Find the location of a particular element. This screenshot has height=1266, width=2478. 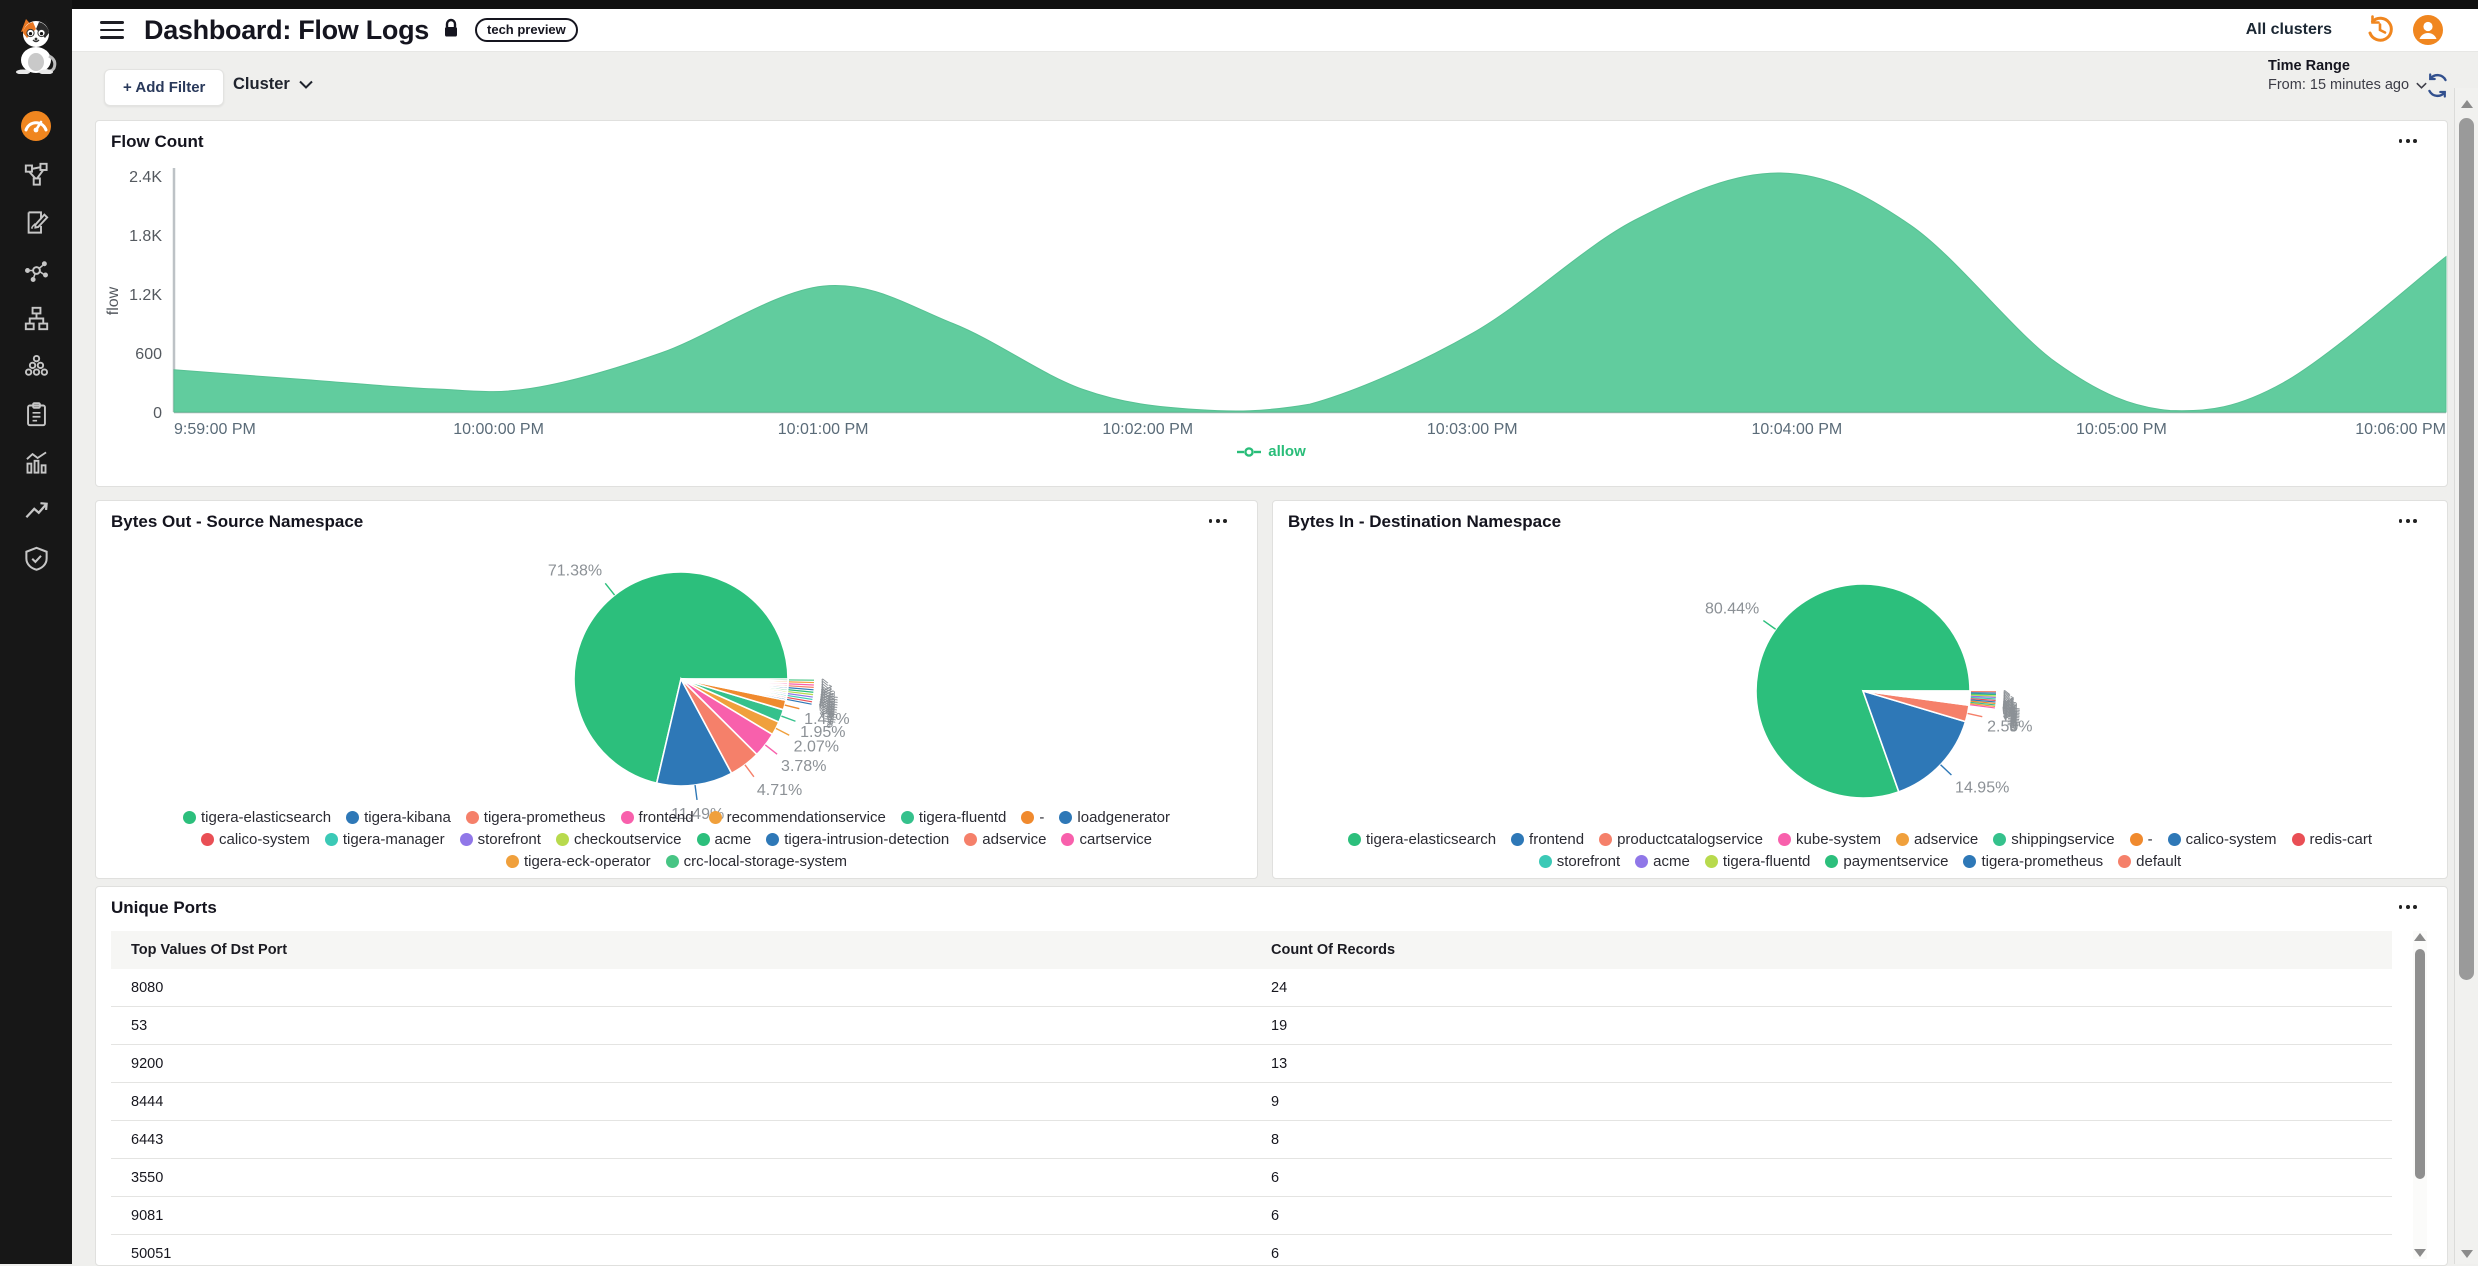

service-graph-icon is located at coordinates (36, 174).